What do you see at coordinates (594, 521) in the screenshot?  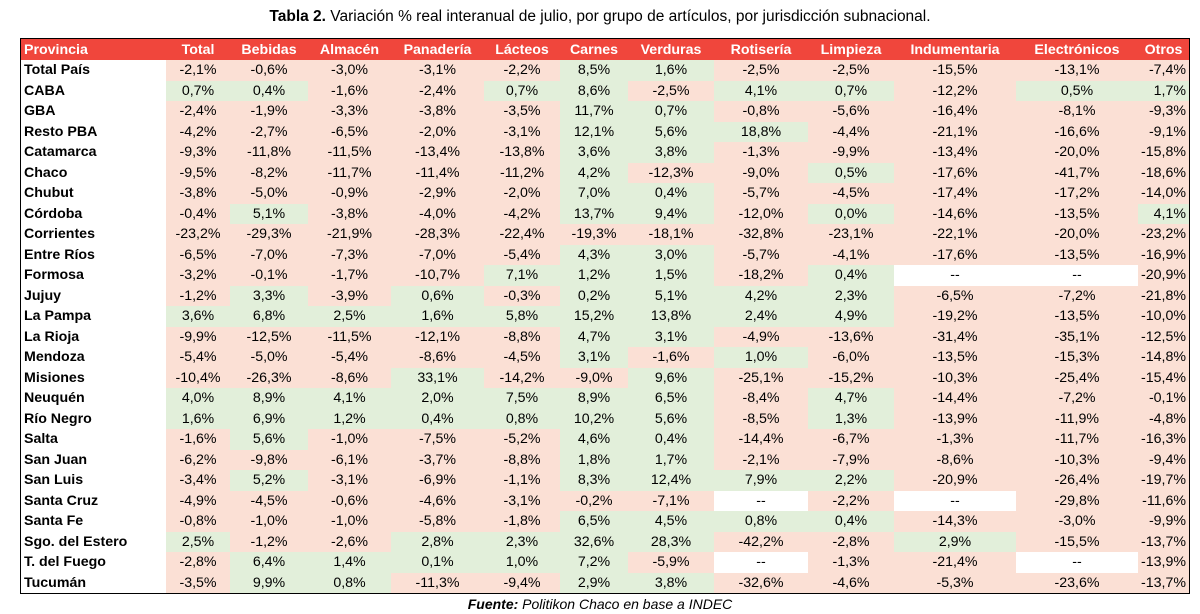 I see `value-cell: 6,5%` at bounding box center [594, 521].